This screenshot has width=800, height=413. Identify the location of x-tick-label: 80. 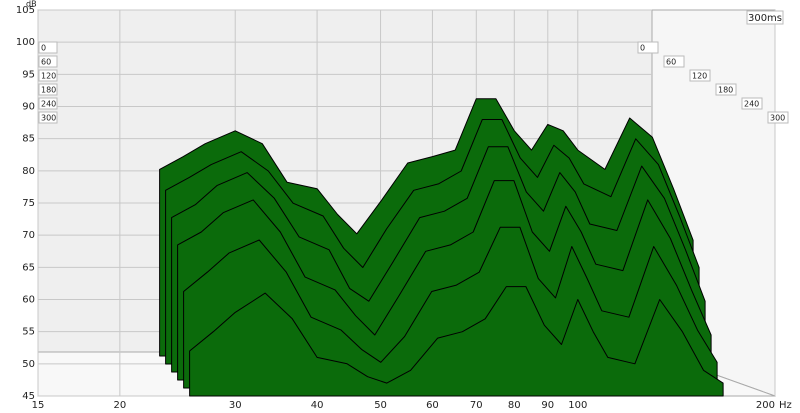
(514, 405).